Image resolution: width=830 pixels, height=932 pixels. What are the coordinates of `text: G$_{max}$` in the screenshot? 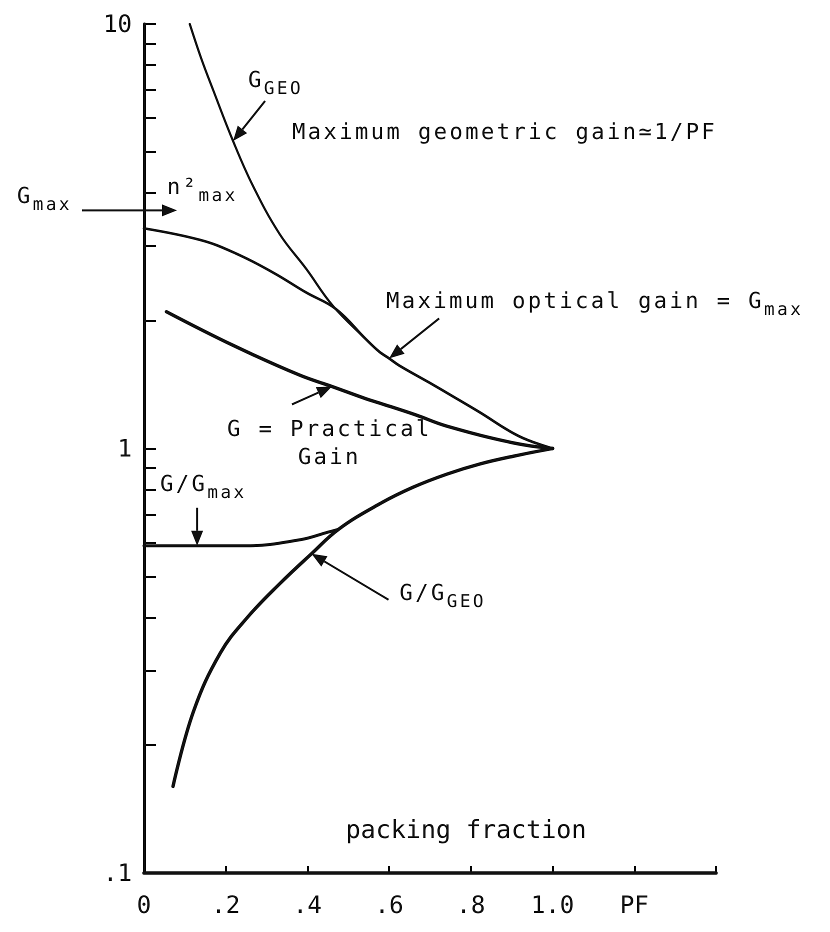 It's located at (44, 199).